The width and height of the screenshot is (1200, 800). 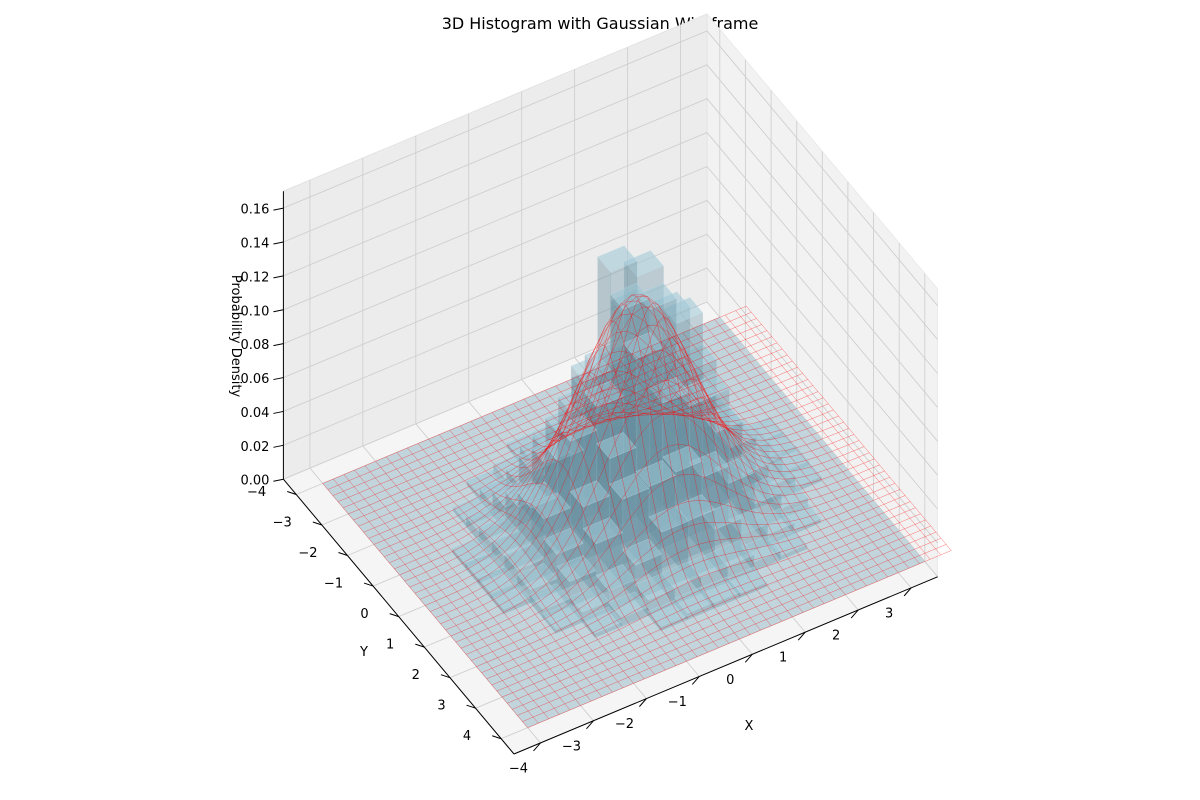 I want to click on y-tick-label: −2, so click(x=307, y=553).